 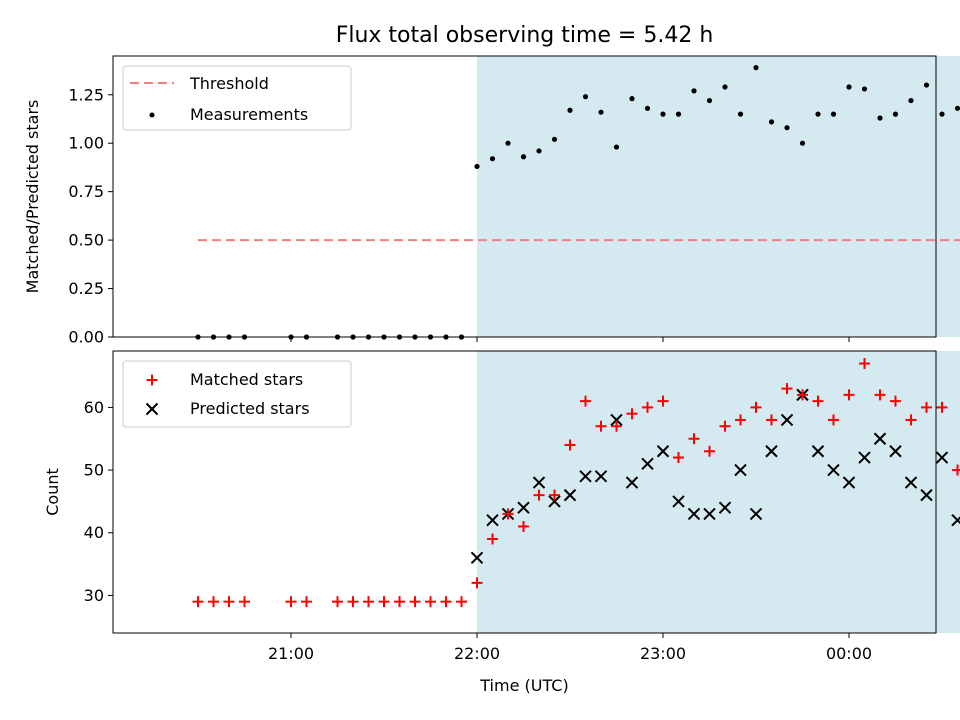 What do you see at coordinates (849, 653) in the screenshot?
I see `x-tick-label: 00:00` at bounding box center [849, 653].